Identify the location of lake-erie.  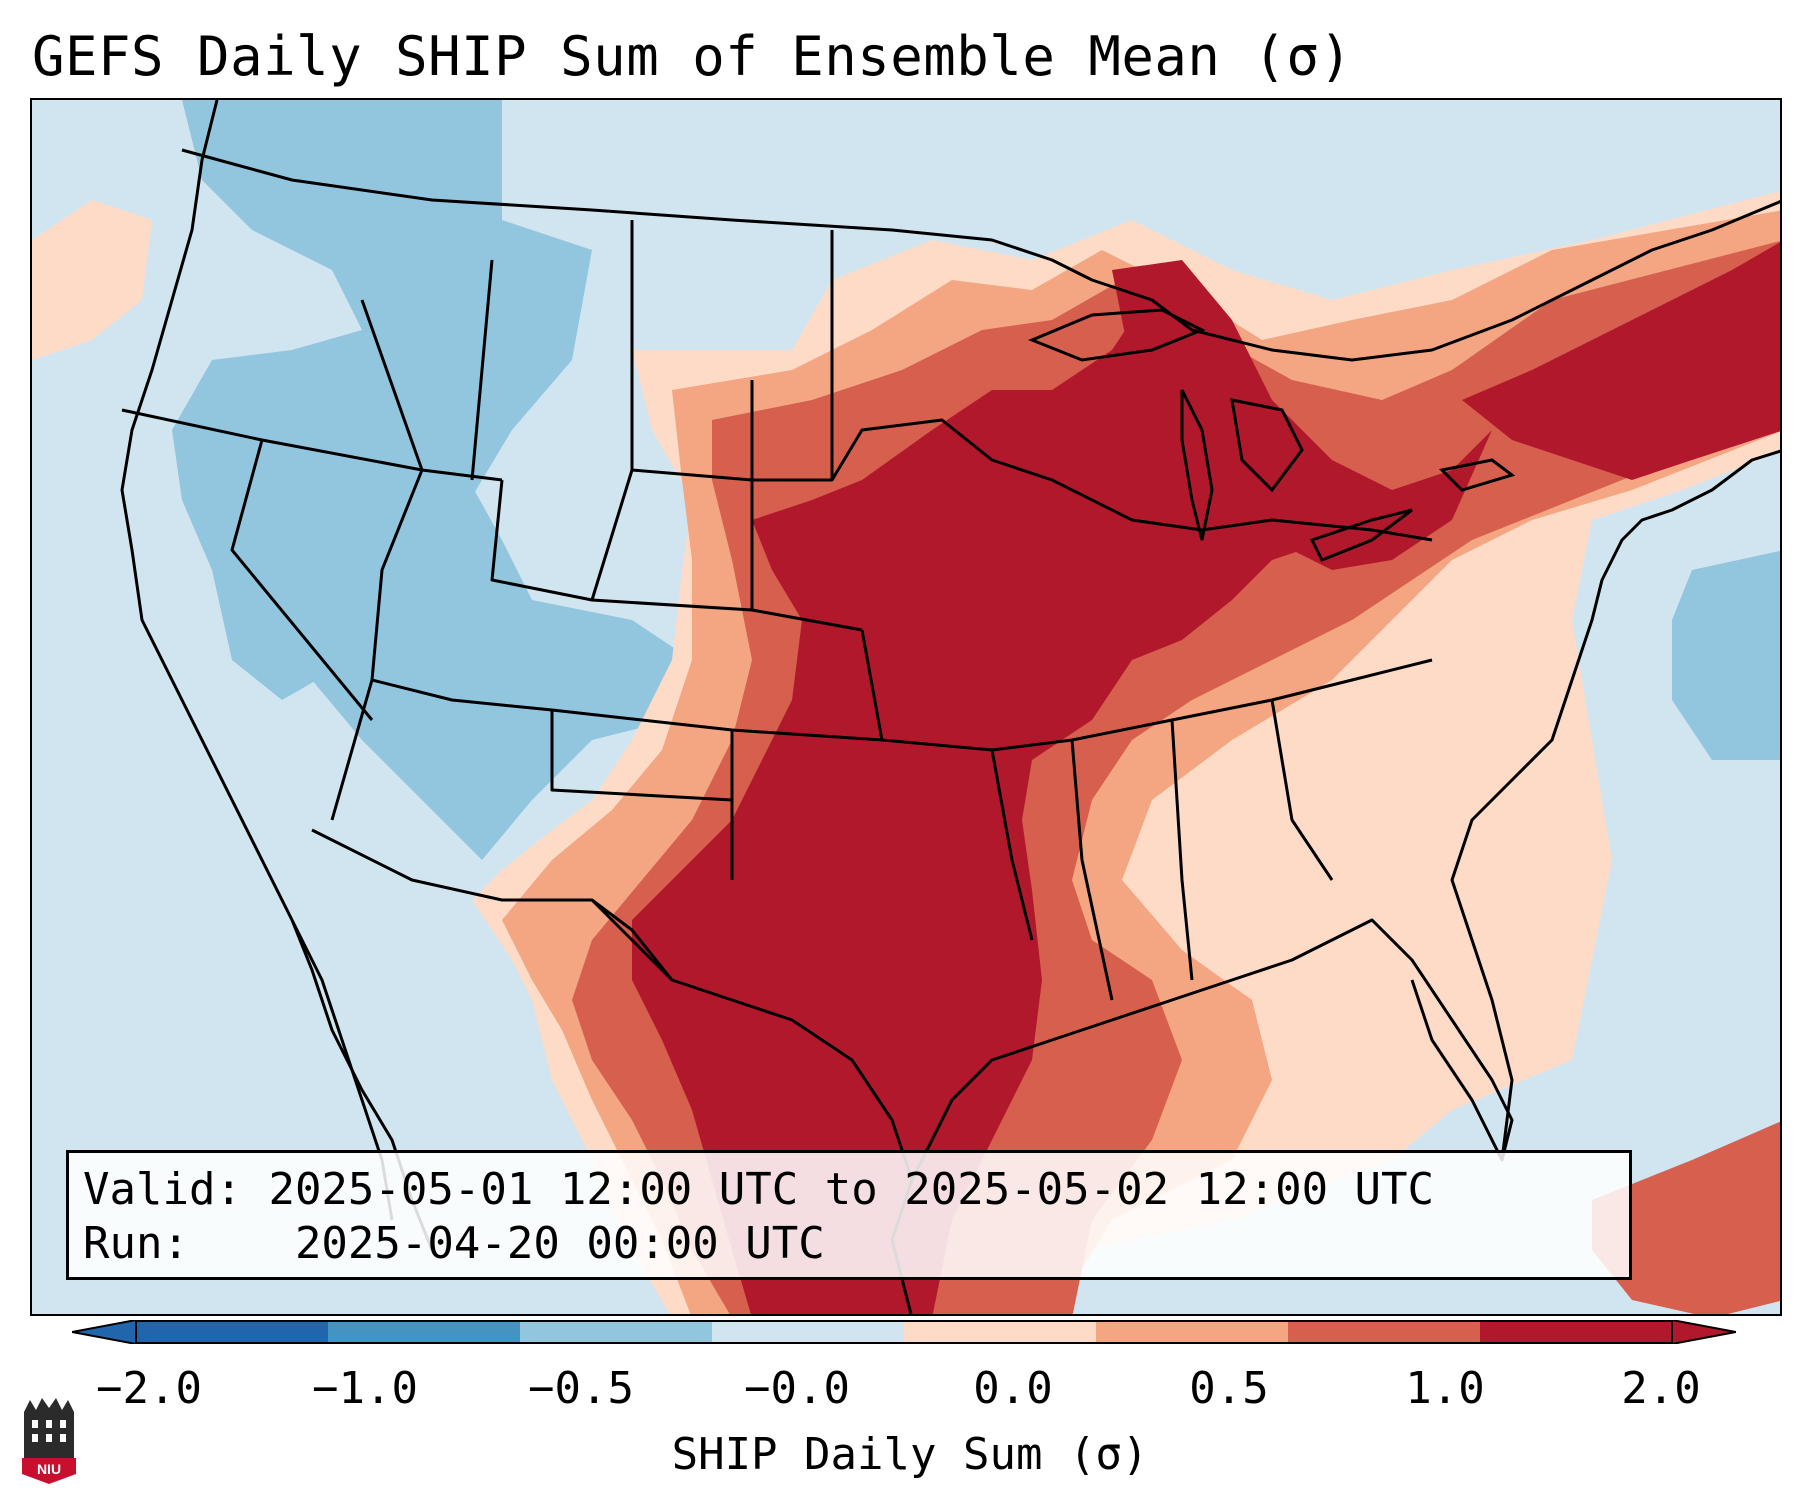
(1361, 535).